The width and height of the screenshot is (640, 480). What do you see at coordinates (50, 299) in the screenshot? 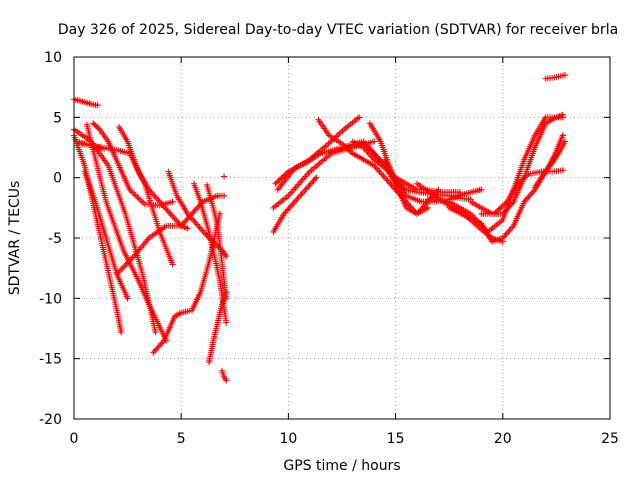
I see `y-tick-label: -10` at bounding box center [50, 299].